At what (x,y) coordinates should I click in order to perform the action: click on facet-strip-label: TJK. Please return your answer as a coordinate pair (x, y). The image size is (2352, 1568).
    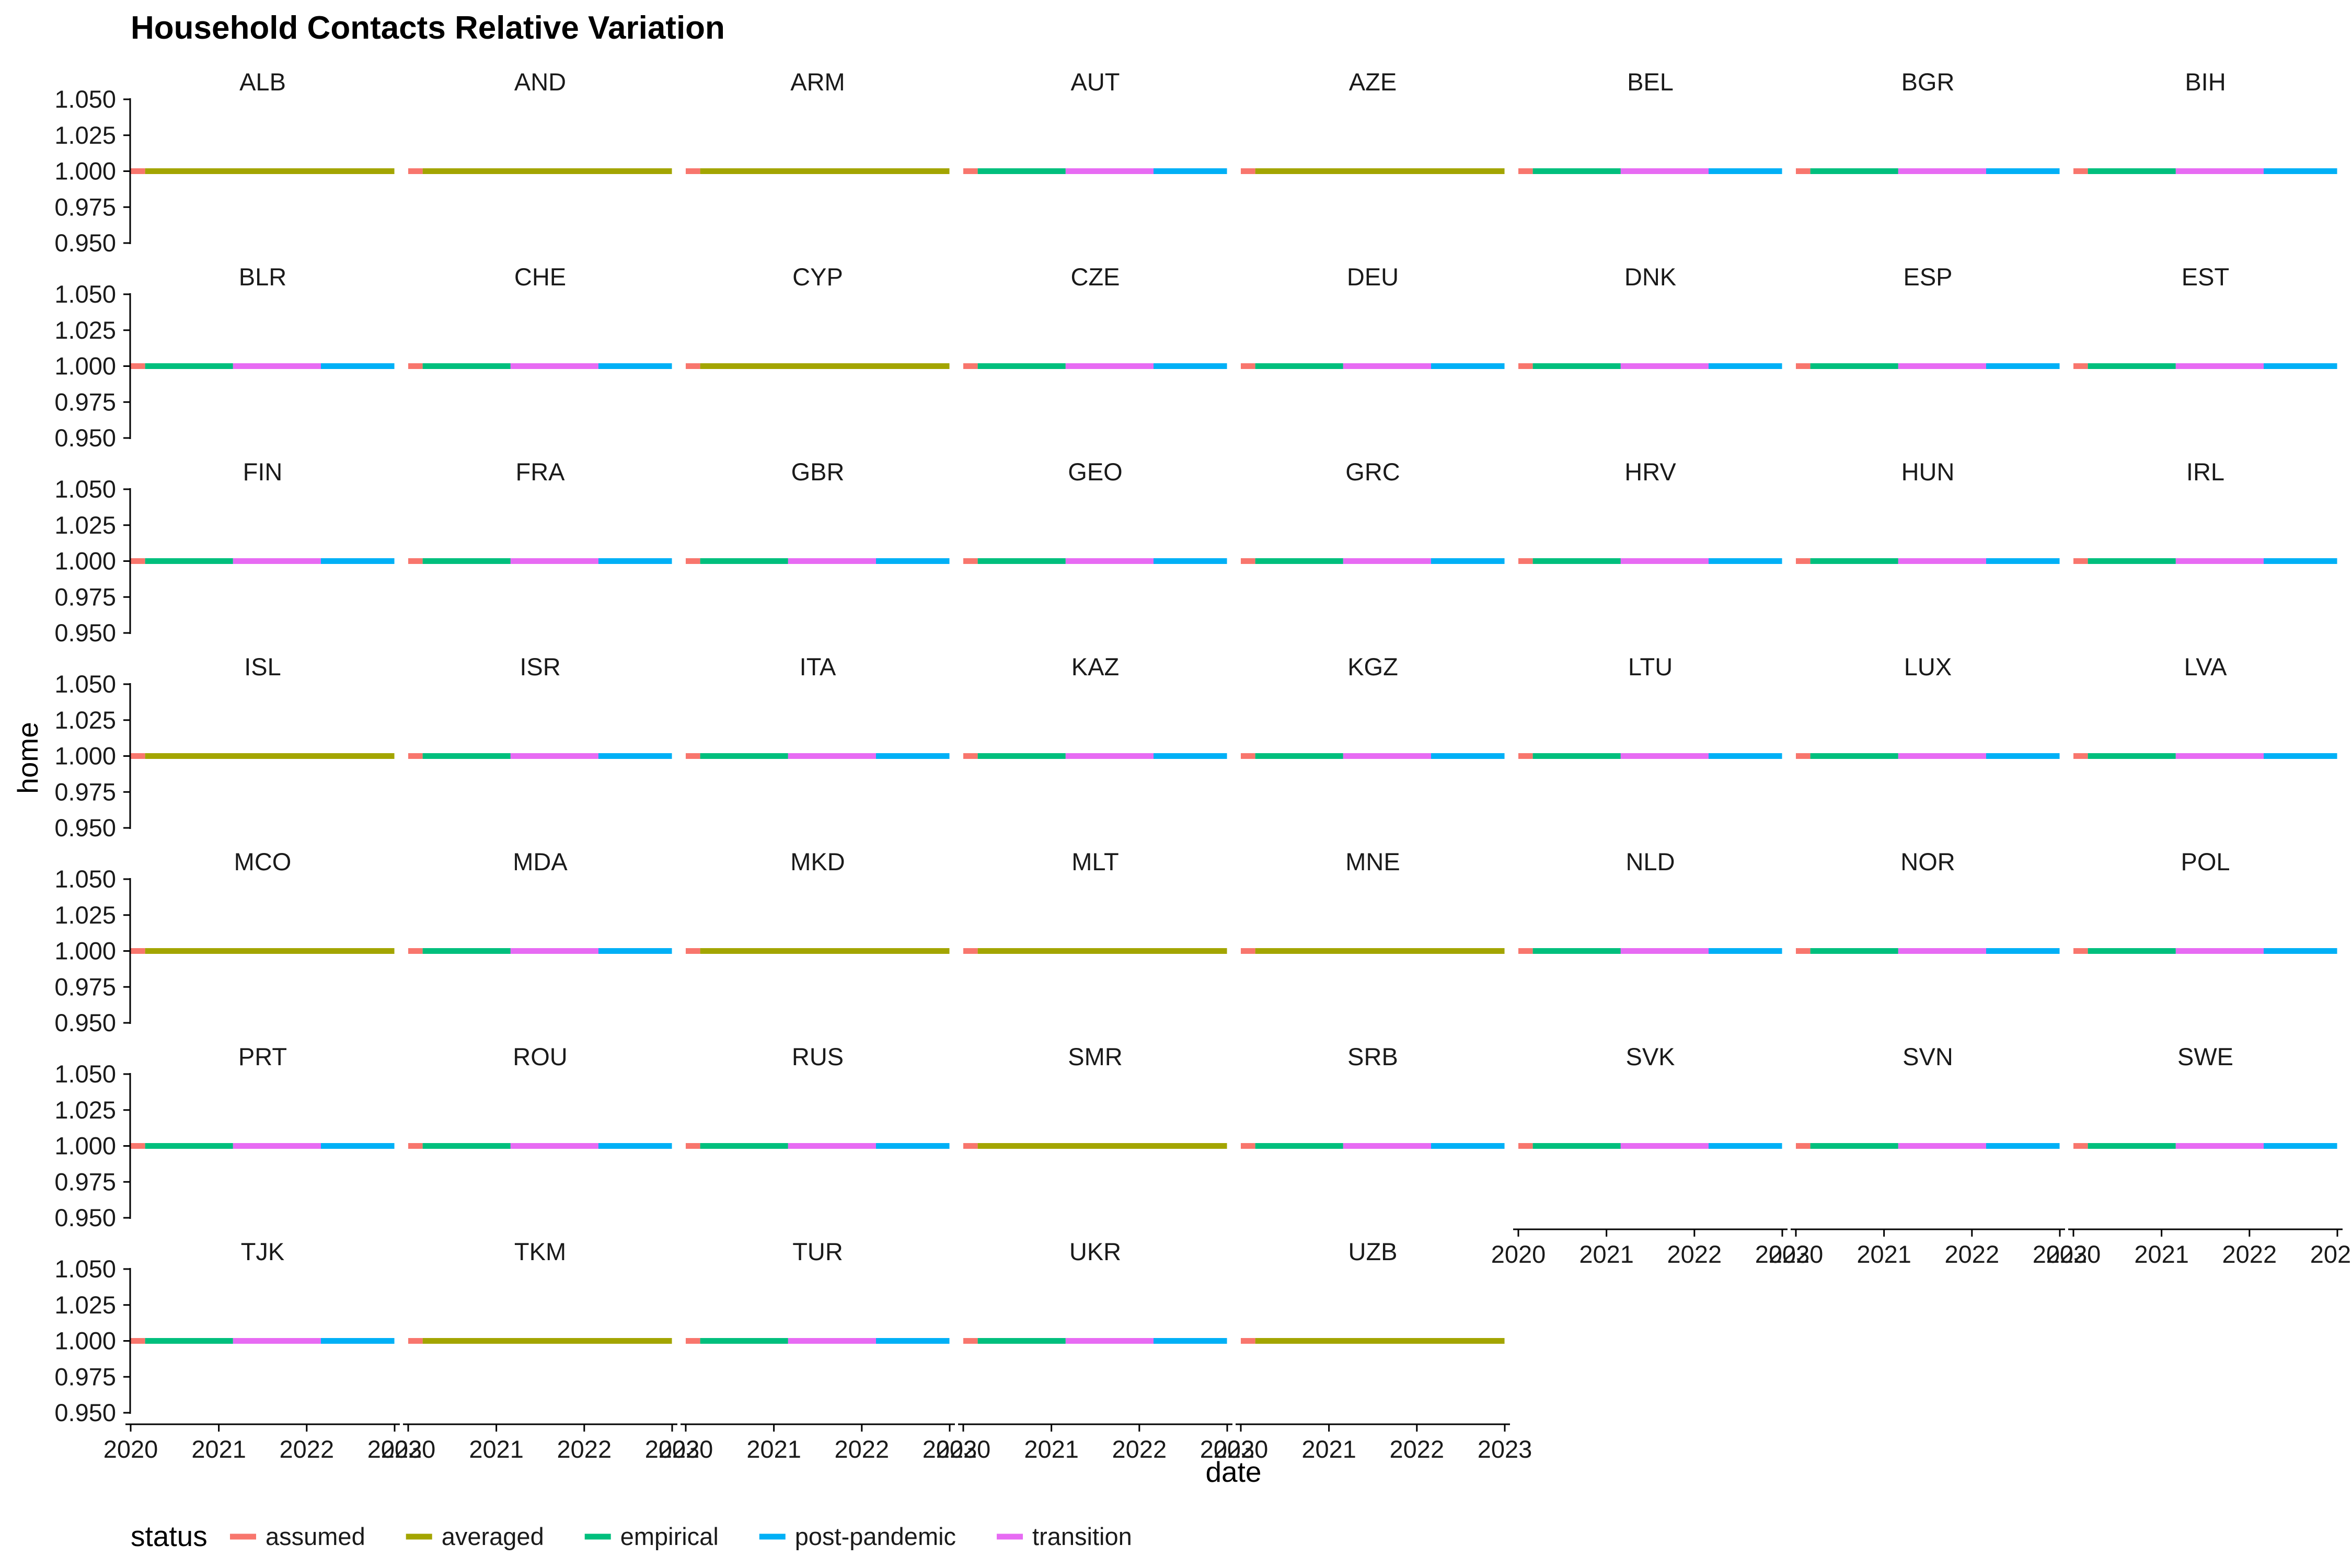
    Looking at the image, I should click on (263, 1251).